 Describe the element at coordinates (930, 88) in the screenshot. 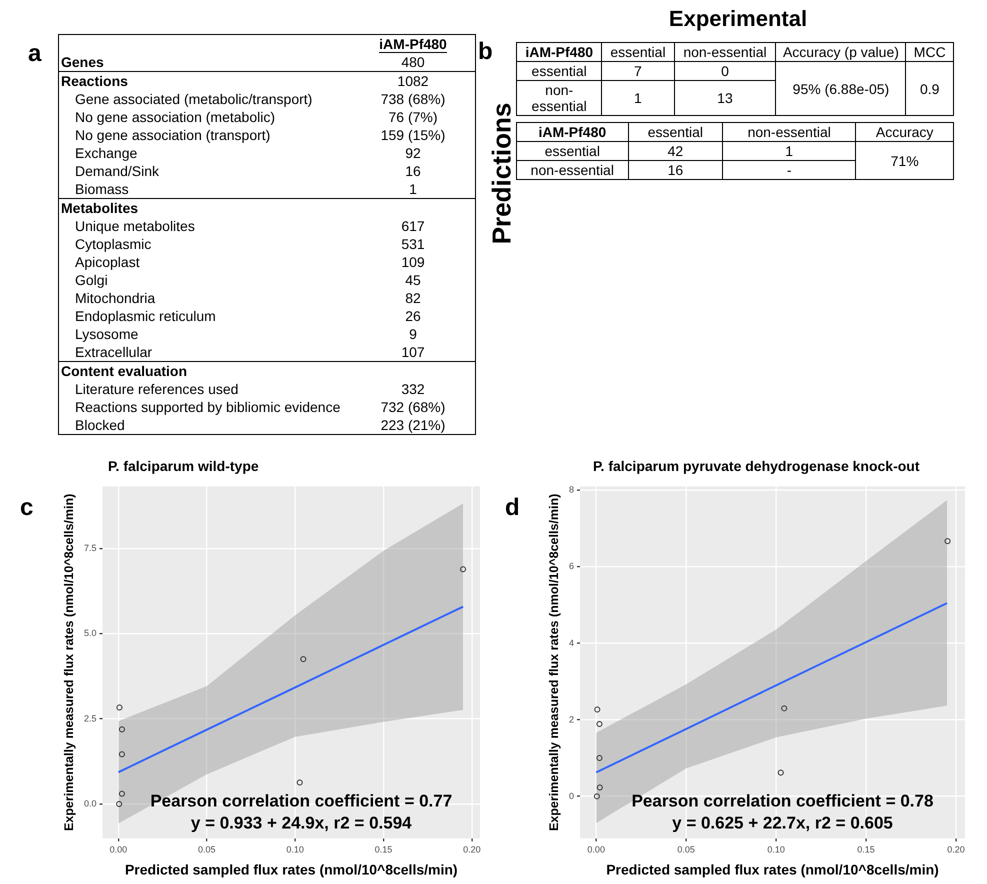

I see `text: 0.9` at that location.